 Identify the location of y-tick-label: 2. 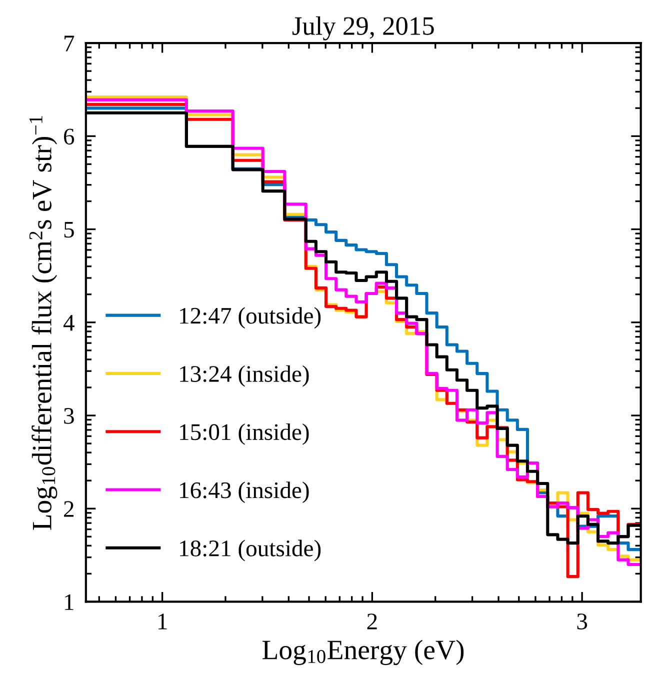
(69, 509).